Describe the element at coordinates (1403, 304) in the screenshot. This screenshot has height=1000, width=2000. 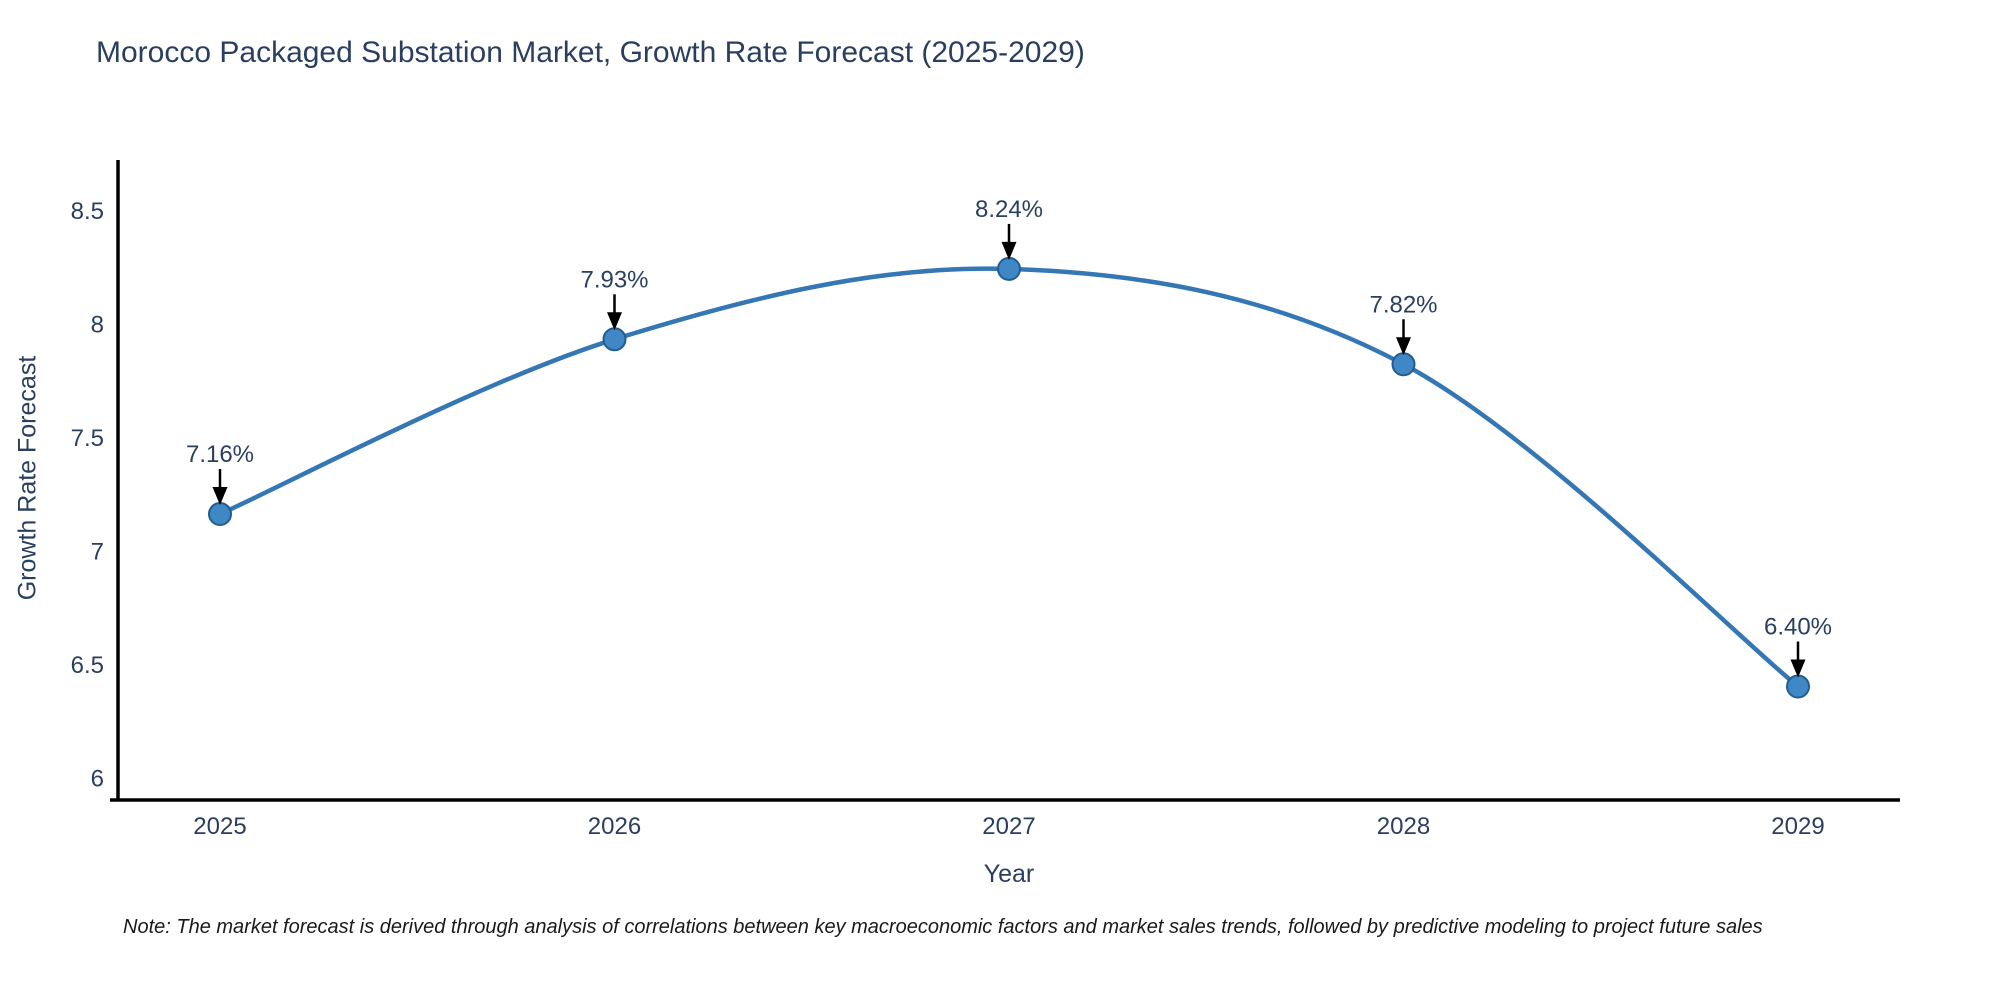
I see `data-point-label: 7.82%` at that location.